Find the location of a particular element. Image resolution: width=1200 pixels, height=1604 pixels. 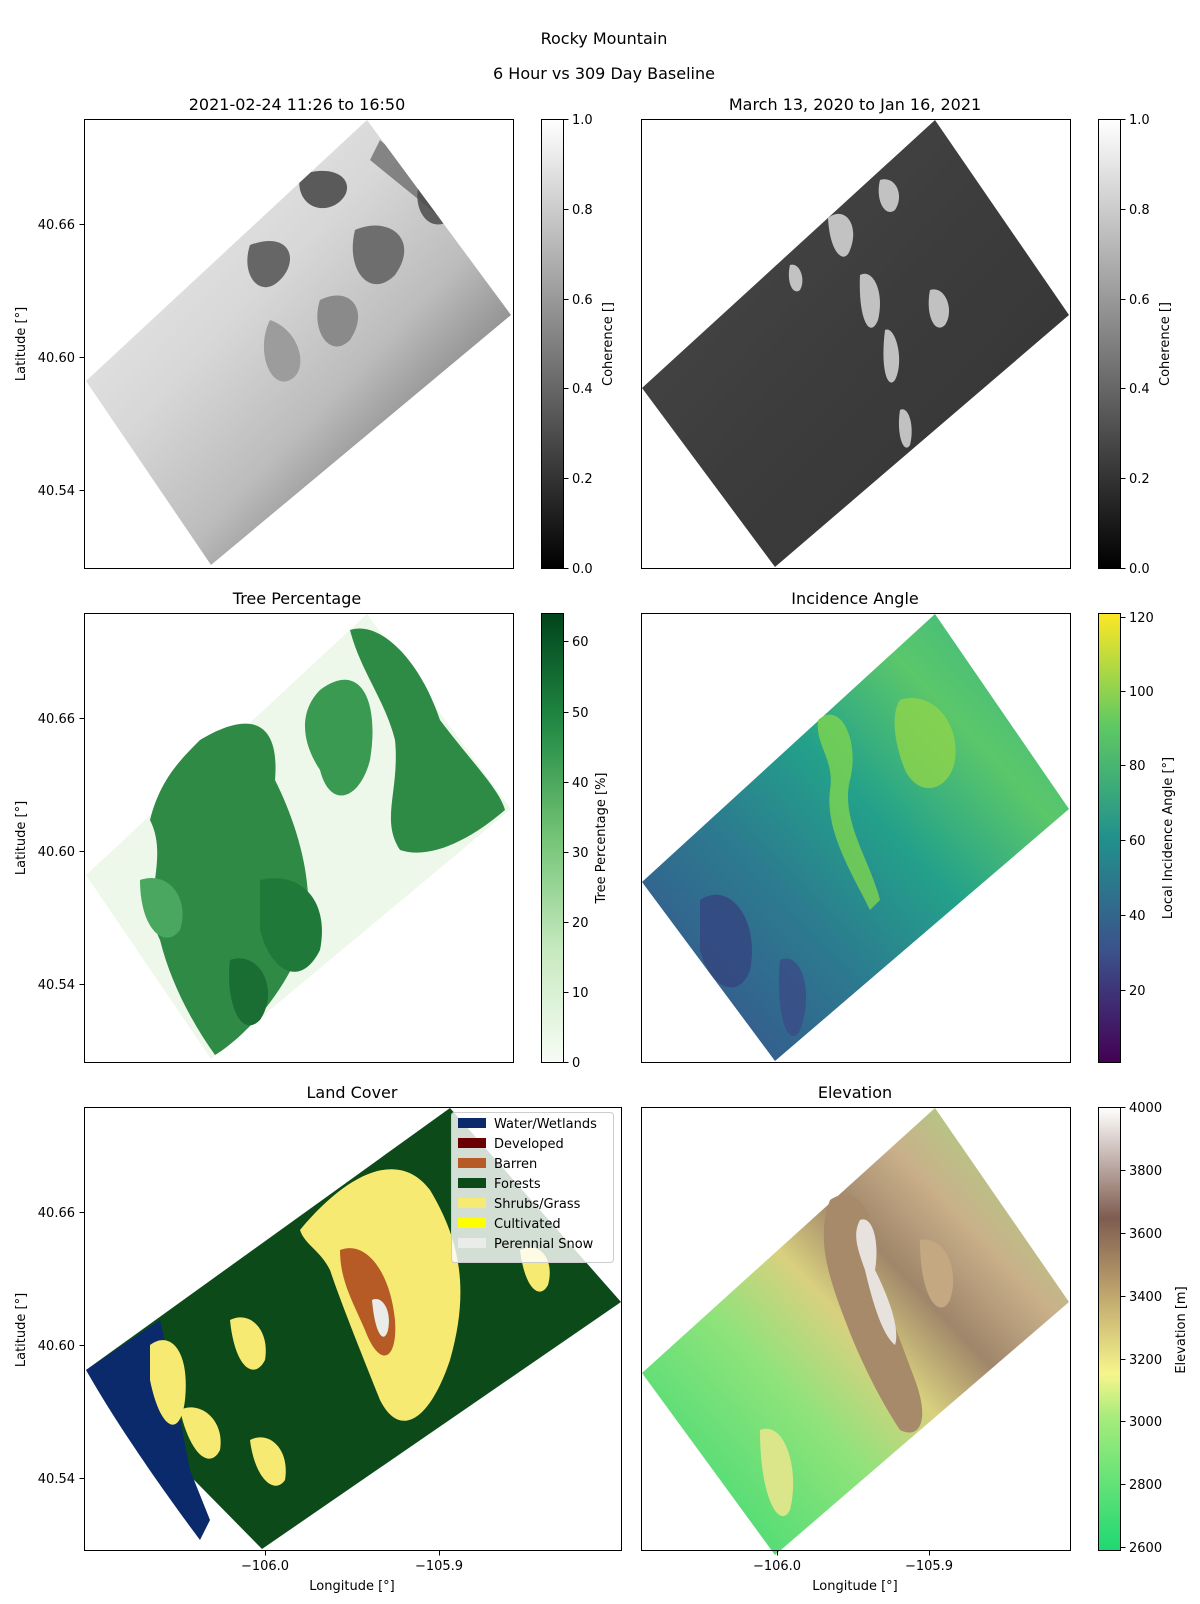

legend-swatch-barren is located at coordinates (472, 1163).